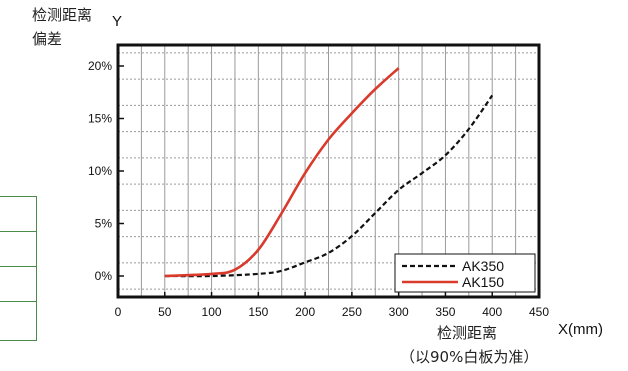  I want to click on y-axis-letter: Y, so click(117, 21).